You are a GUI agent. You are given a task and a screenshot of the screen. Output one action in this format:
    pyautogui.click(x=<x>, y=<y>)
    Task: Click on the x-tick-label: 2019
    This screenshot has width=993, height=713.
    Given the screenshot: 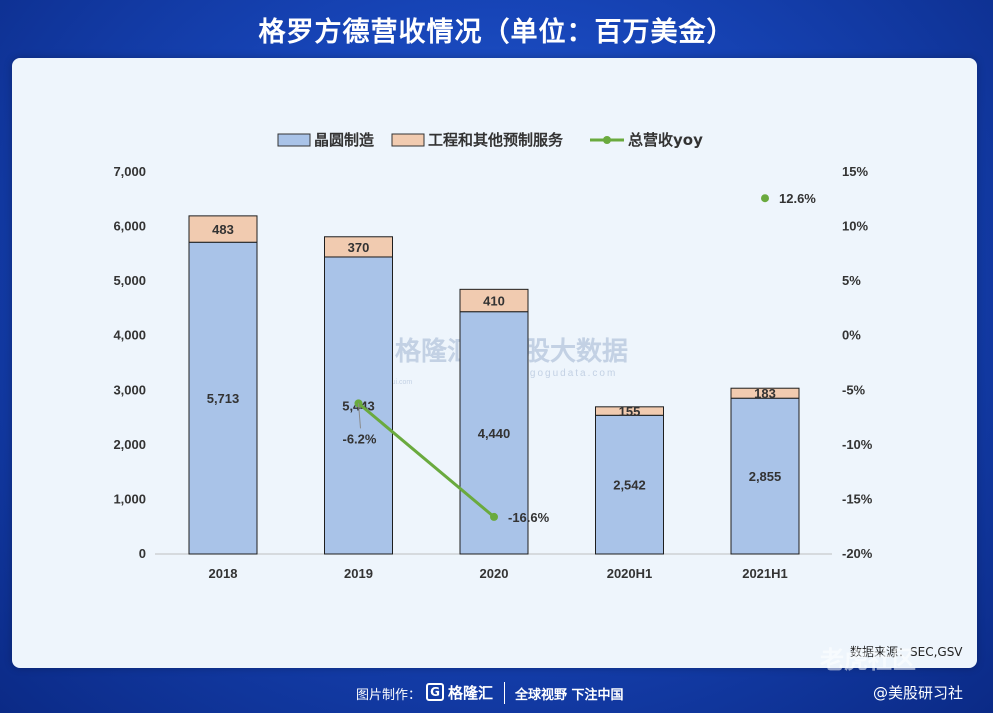 What is the action you would take?
    pyautogui.click(x=358, y=573)
    